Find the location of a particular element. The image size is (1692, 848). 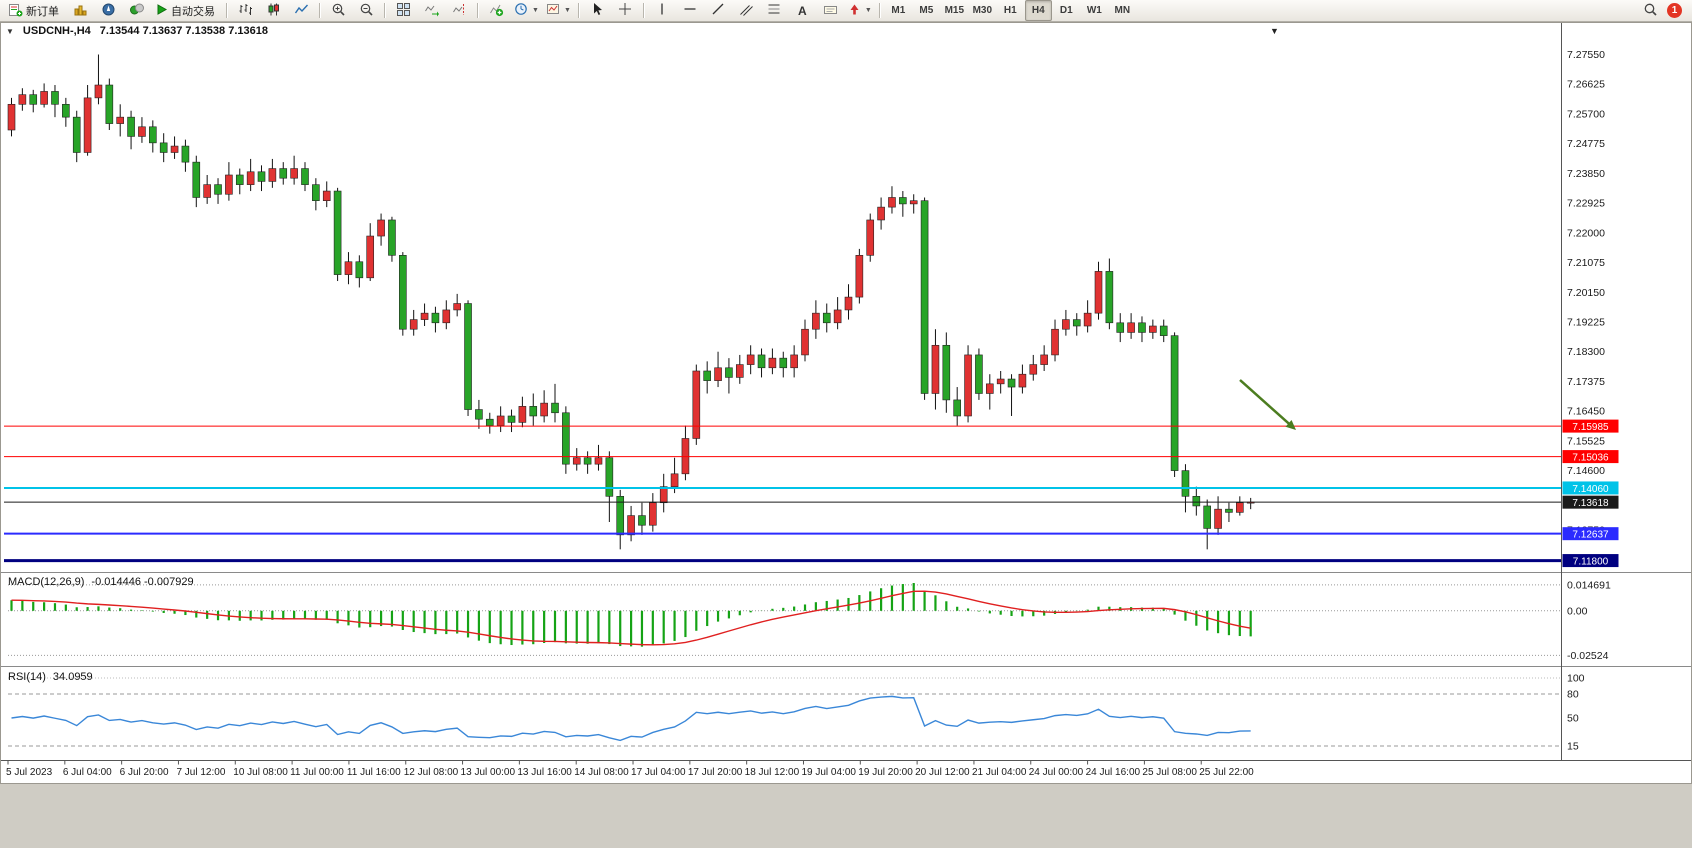

search-button is located at coordinates (1650, 10).